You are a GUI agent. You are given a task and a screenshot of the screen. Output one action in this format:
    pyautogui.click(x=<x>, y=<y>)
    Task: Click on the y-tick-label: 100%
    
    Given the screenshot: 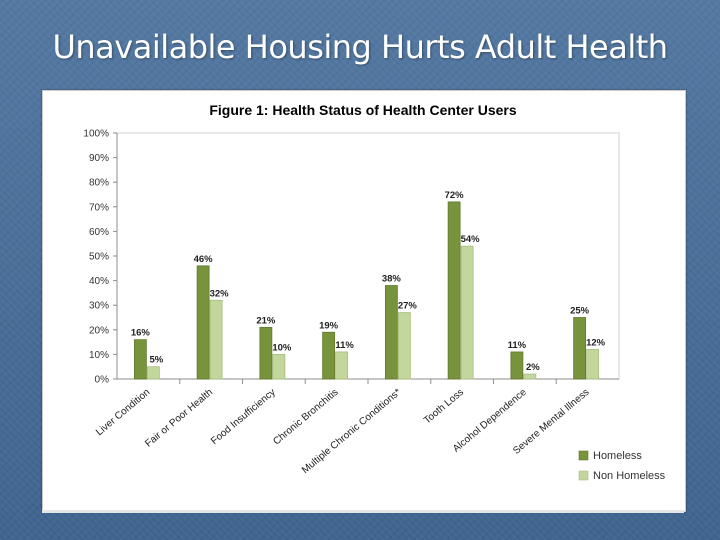 What is the action you would take?
    pyautogui.click(x=96, y=134)
    